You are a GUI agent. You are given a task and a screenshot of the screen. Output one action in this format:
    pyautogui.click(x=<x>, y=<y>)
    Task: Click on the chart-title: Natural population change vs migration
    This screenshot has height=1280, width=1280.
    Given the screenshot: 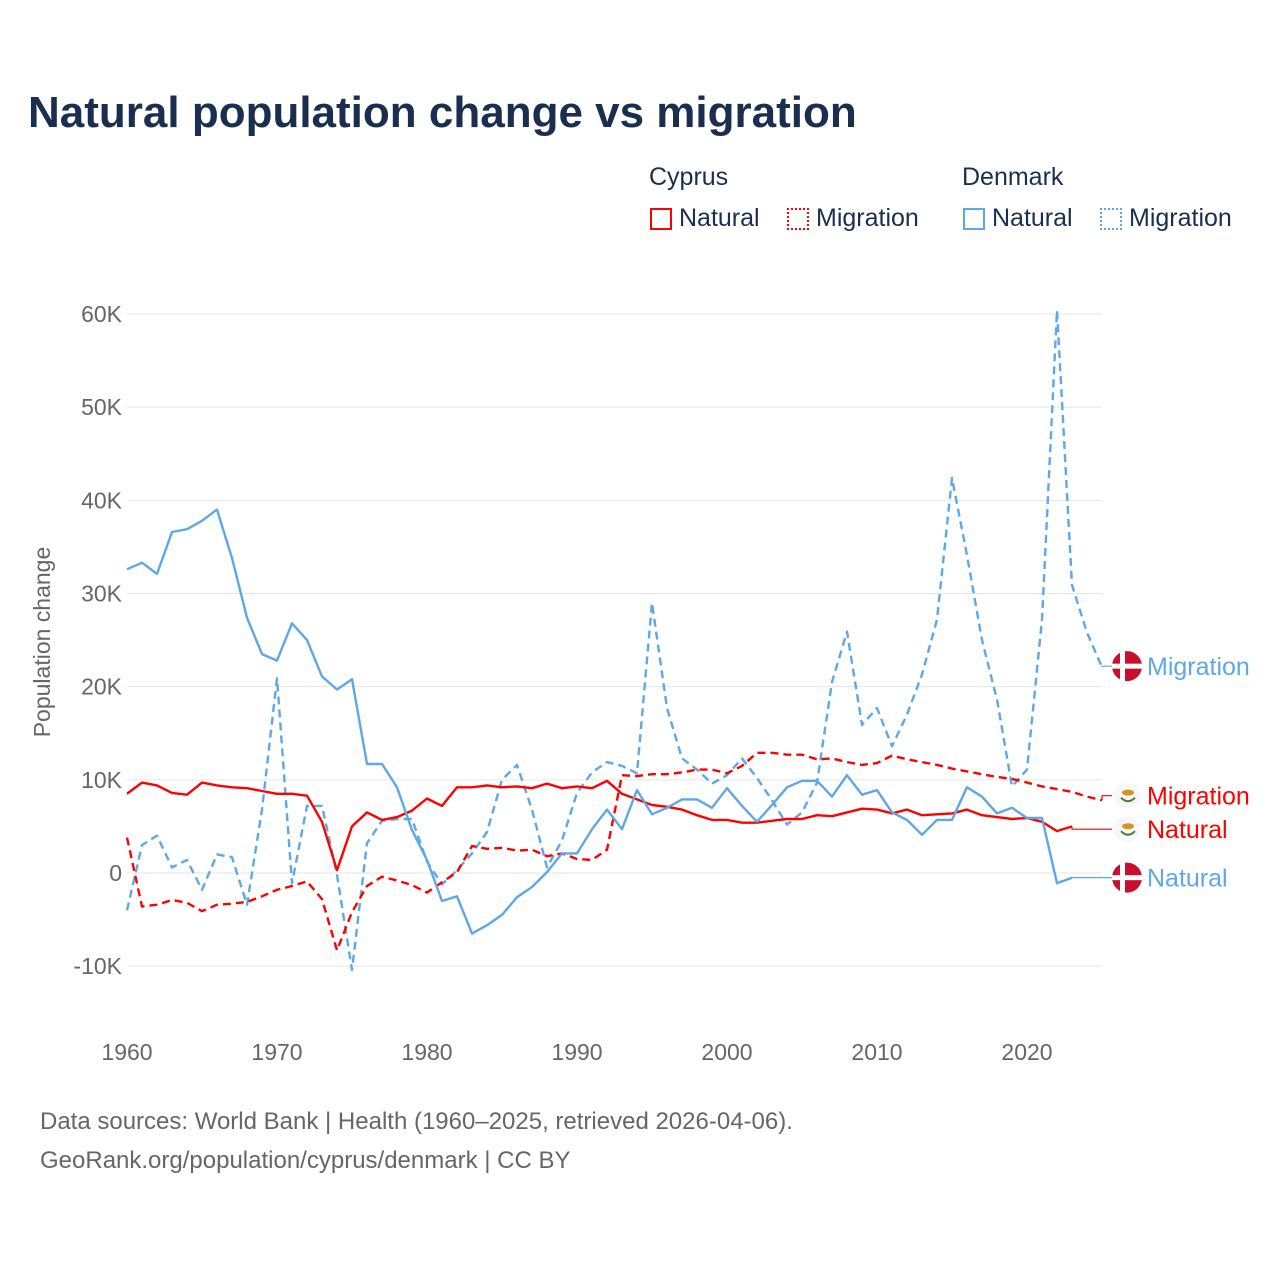 What is the action you would take?
    pyautogui.click(x=442, y=112)
    